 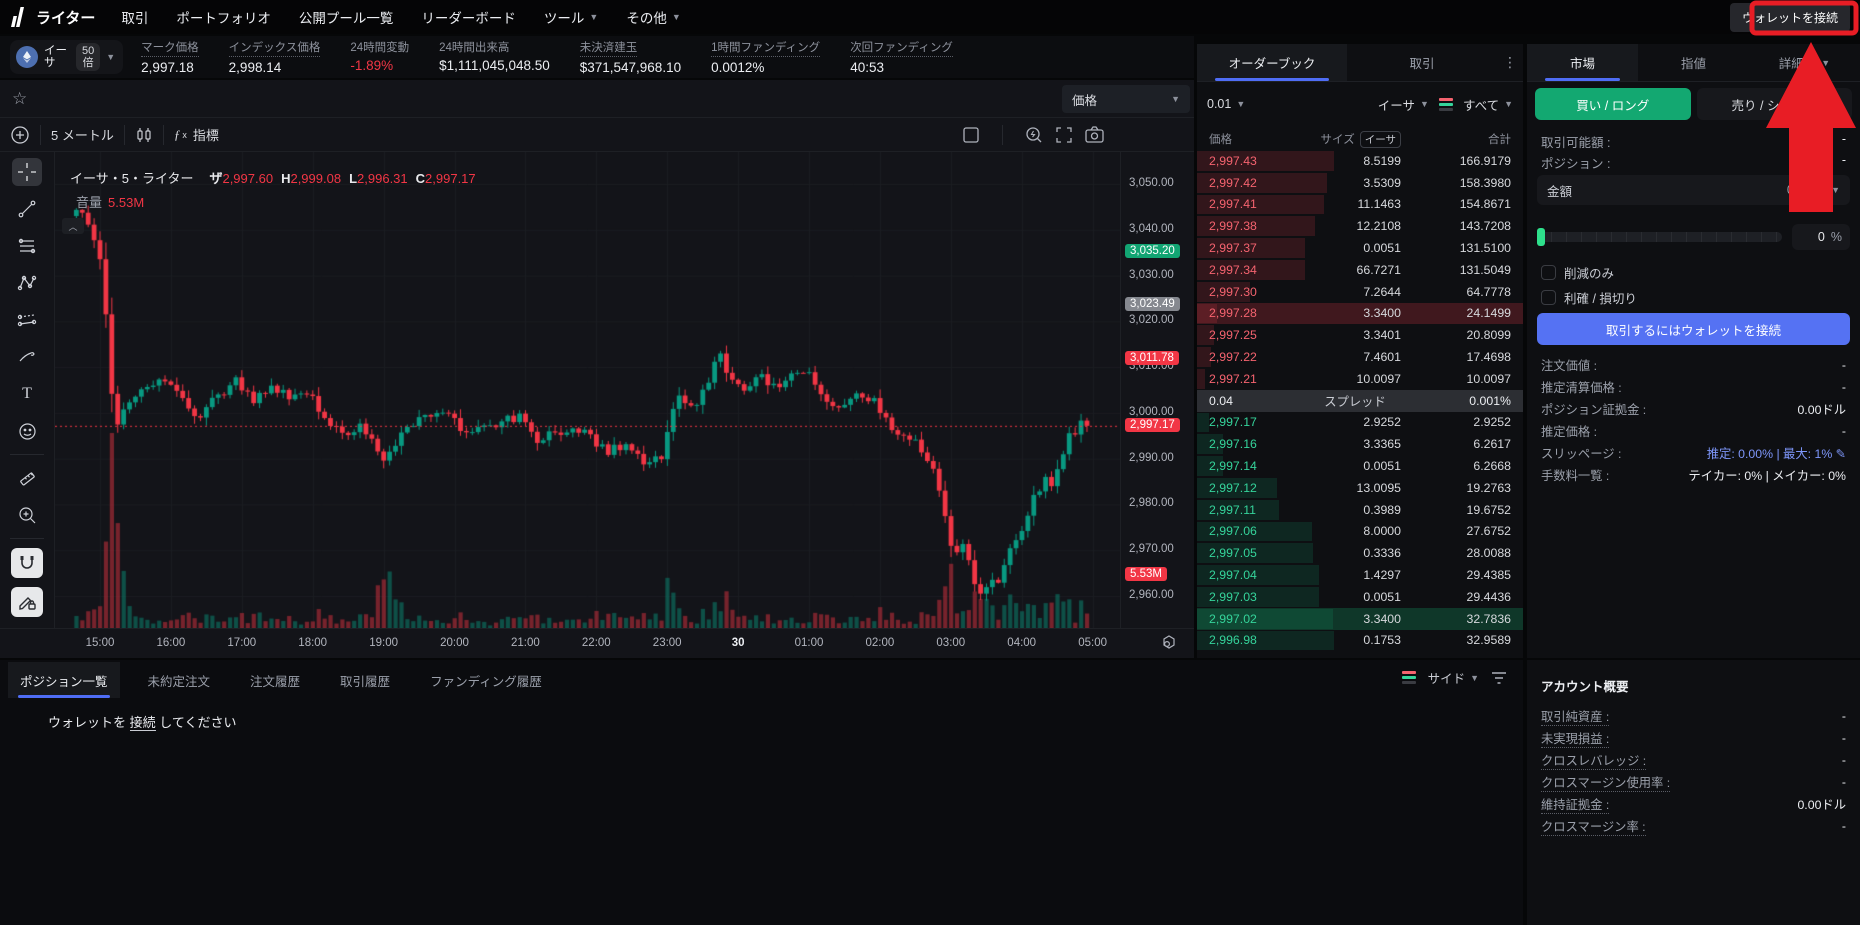 I want to click on emoji-tool, so click(x=27, y=431).